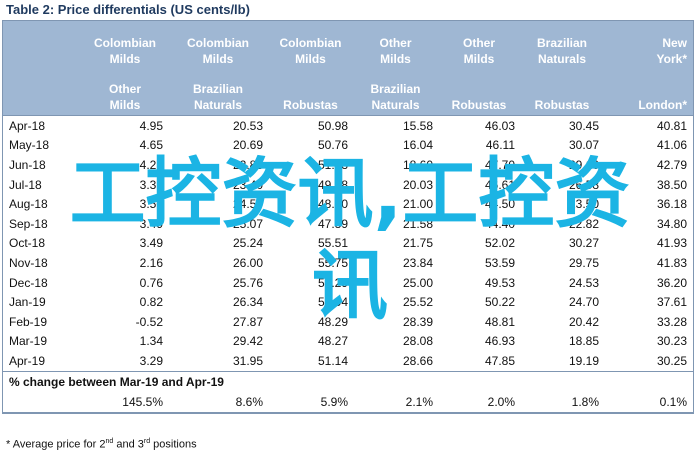 Image resolution: width=695 pixels, height=460 pixels. I want to click on value-cell: 20.03, so click(417, 184).